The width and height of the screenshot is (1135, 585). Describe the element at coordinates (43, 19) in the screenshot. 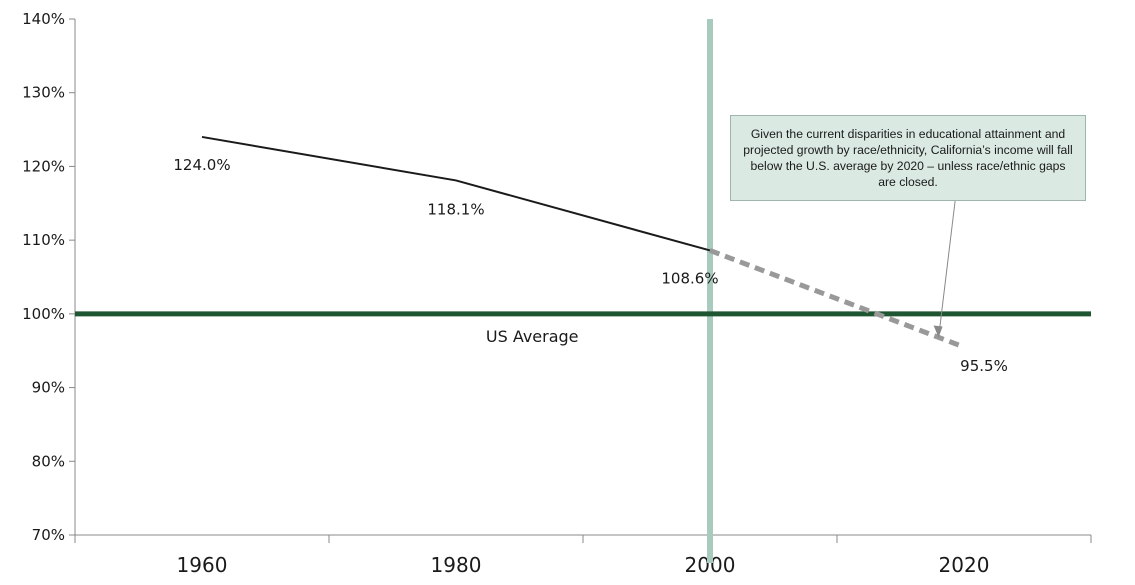

I see `y-tick-label: 140%` at that location.